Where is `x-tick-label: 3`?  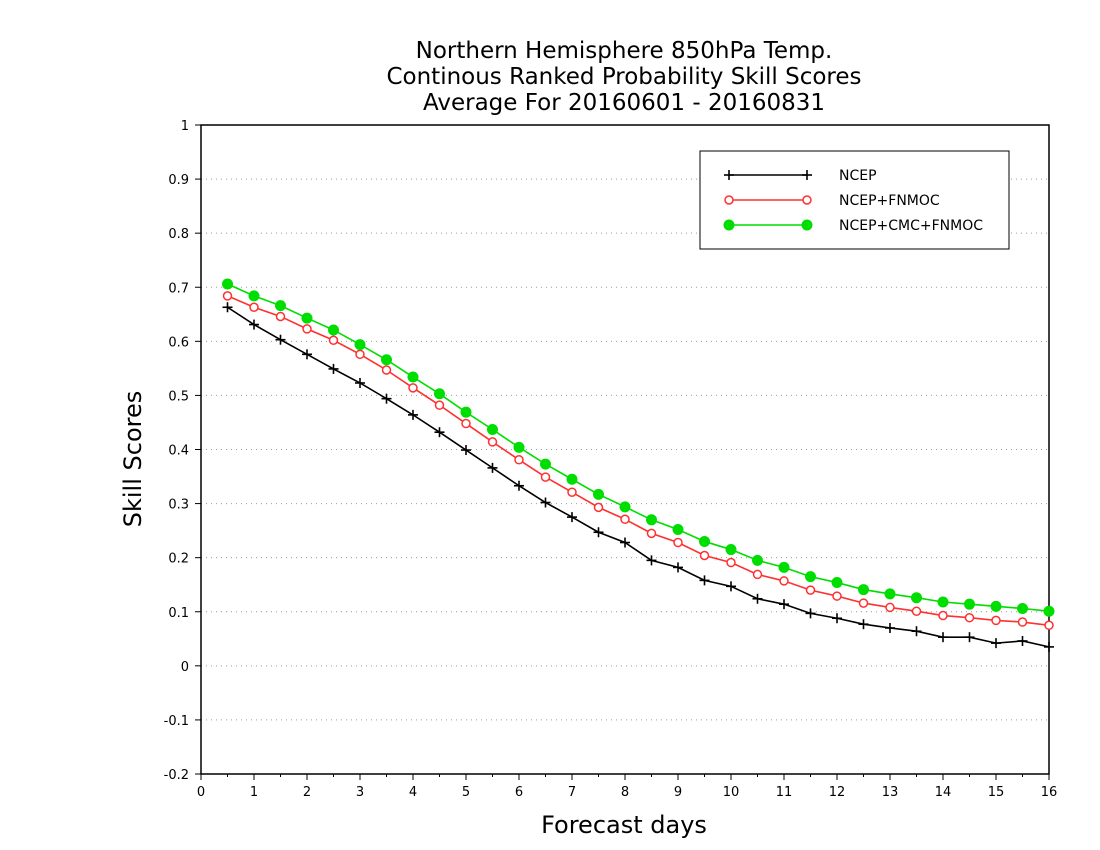 x-tick-label: 3 is located at coordinates (360, 792).